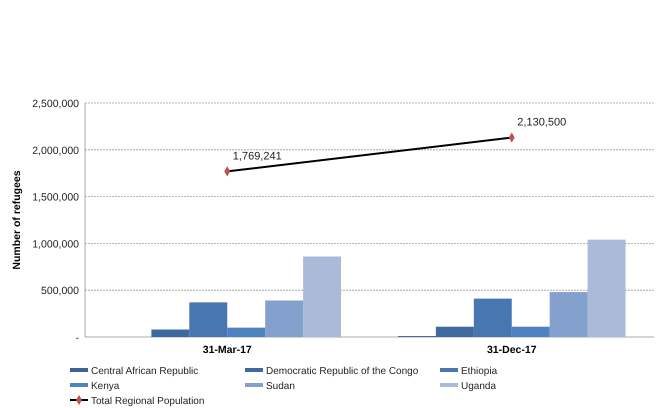  What do you see at coordinates (105, 386) in the screenshot?
I see `legend-label: Kenya` at bounding box center [105, 386].